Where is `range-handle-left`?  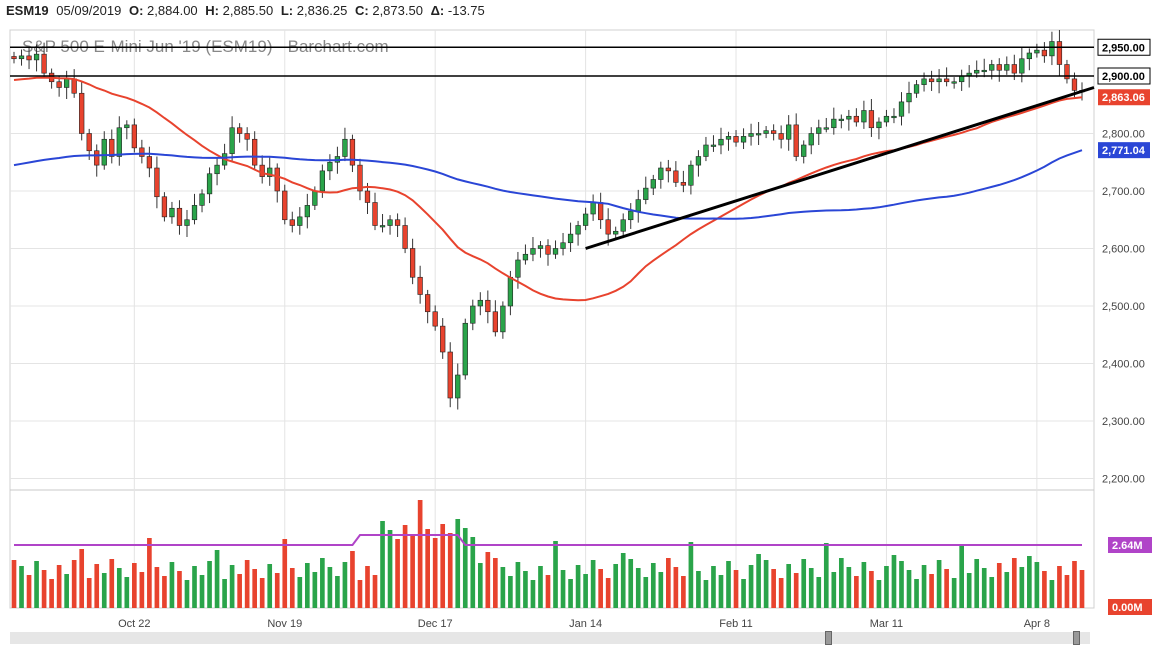 range-handle-left is located at coordinates (828, 638).